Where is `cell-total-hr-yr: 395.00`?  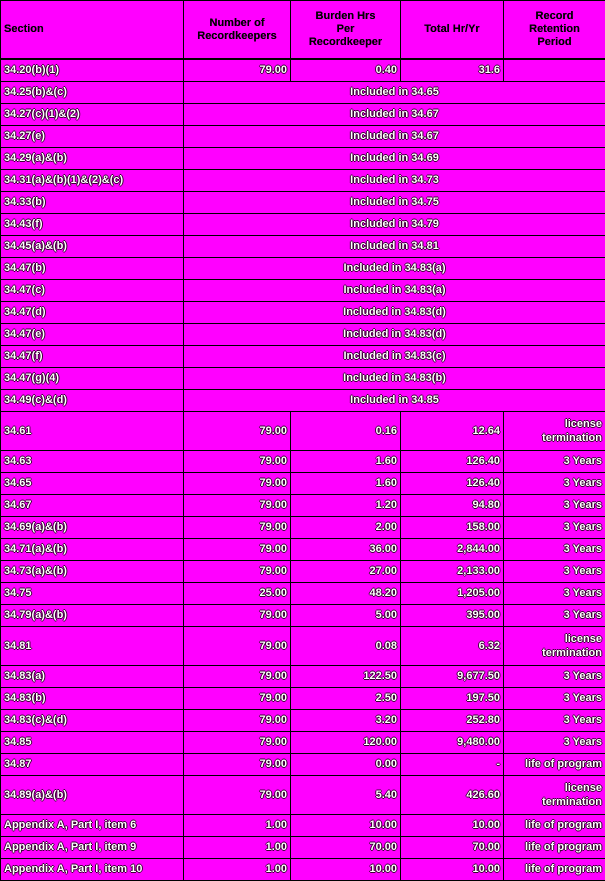 cell-total-hr-yr: 395.00 is located at coordinates (452, 616).